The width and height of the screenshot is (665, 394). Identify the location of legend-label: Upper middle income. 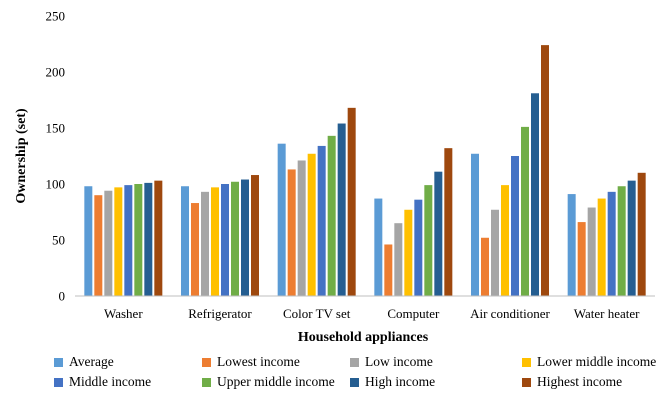
(276, 381).